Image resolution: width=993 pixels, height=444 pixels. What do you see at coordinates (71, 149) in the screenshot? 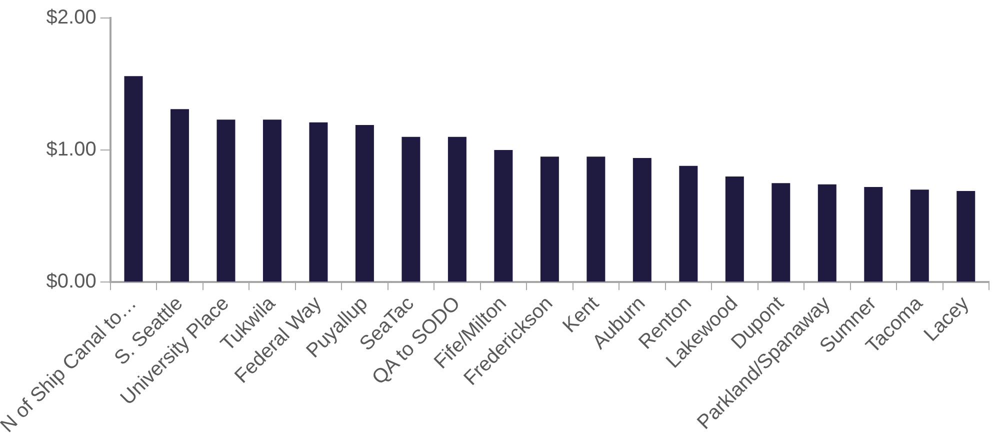
I see `y-tick-label: $1.00` at bounding box center [71, 149].